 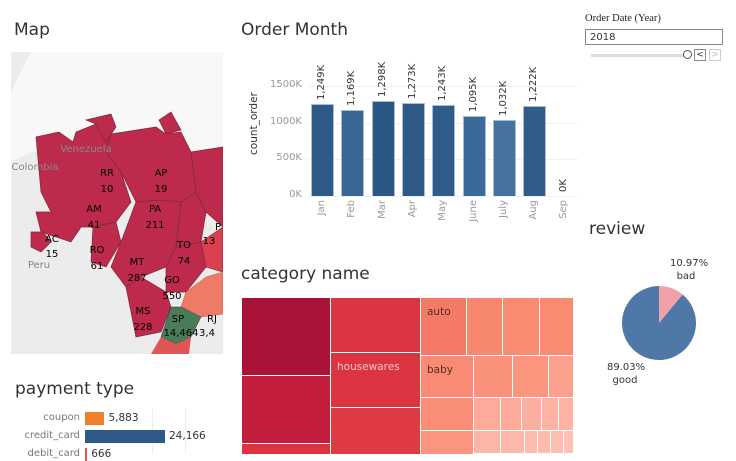 What do you see at coordinates (623, 18) in the screenshot?
I see `filter-label: Order Date (Year)` at bounding box center [623, 18].